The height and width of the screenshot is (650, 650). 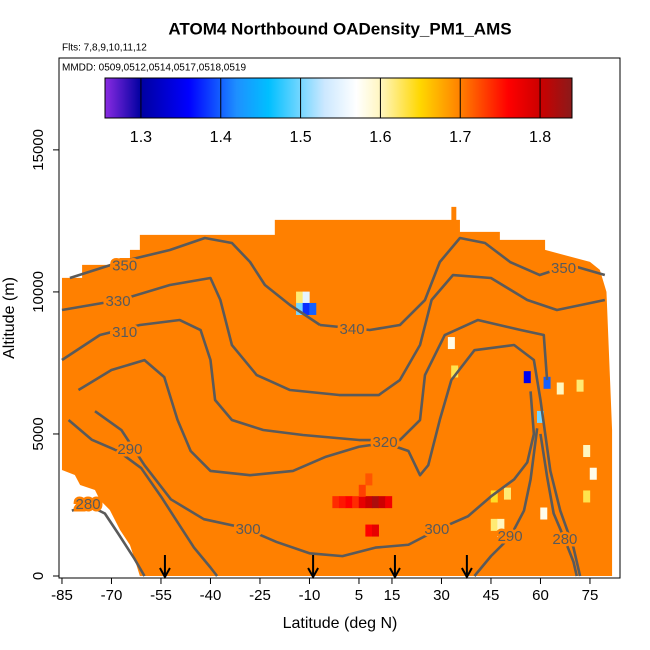 I want to click on x-tick-label: -55, so click(x=161, y=595).